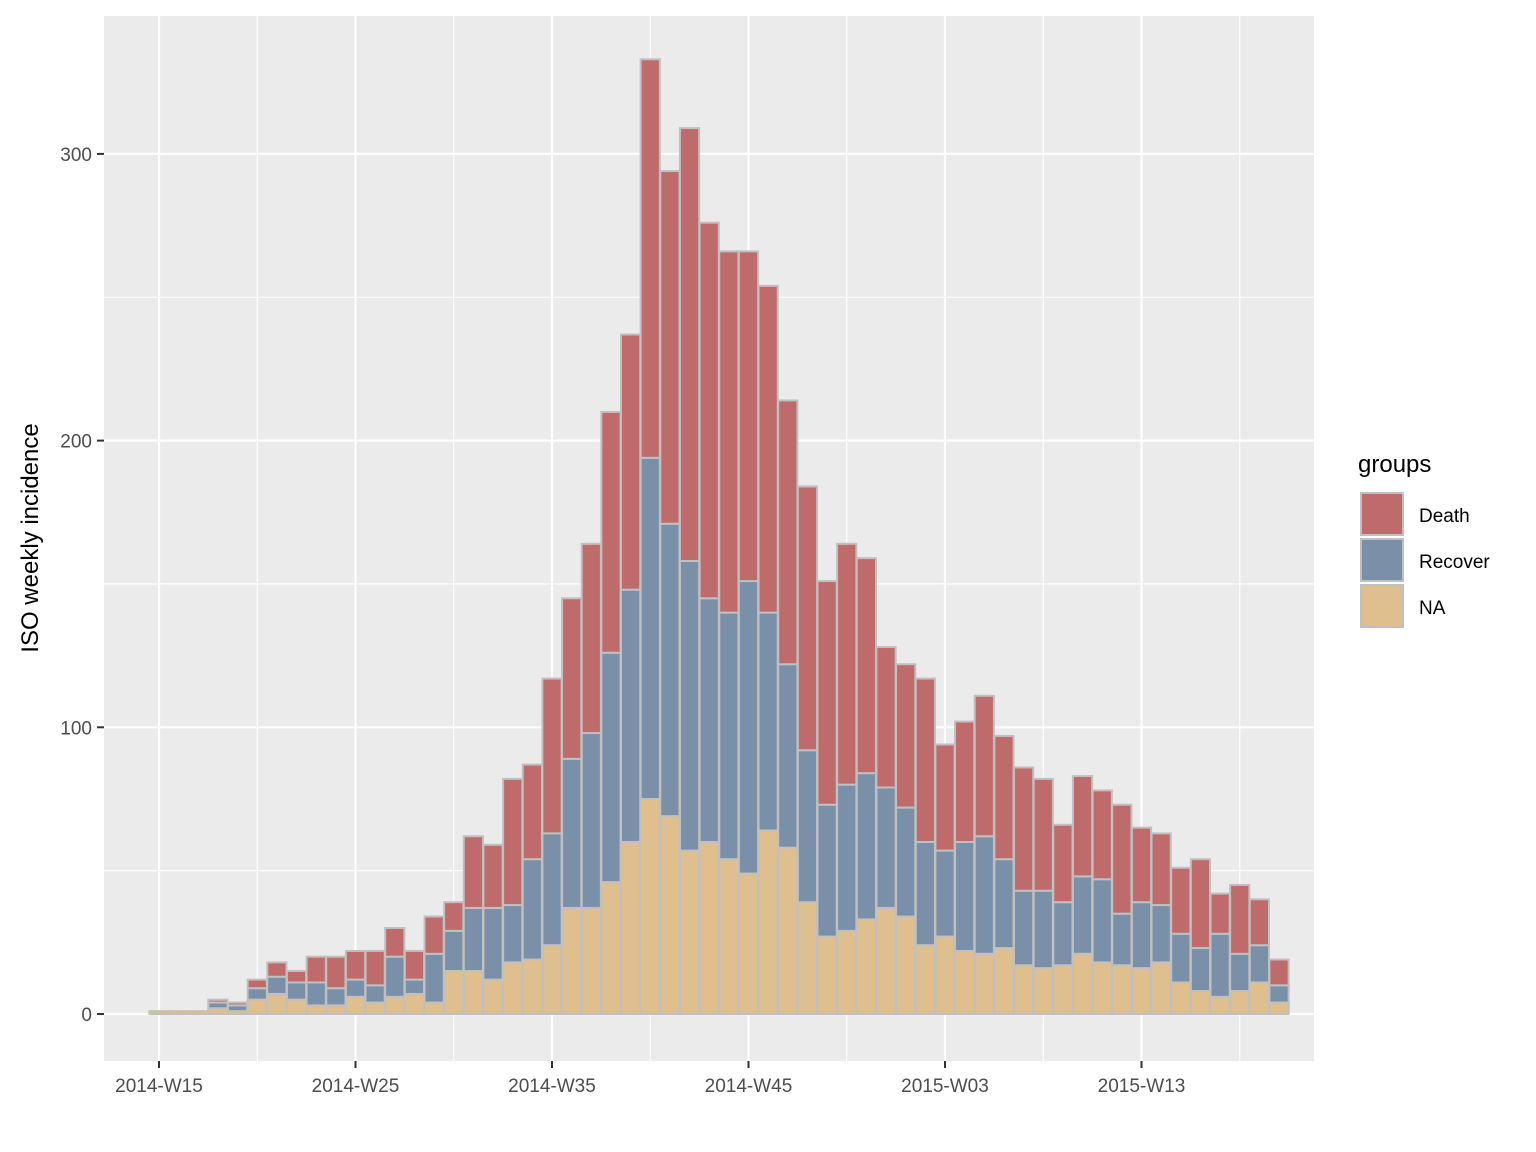 The width and height of the screenshot is (1536, 1152). What do you see at coordinates (356, 1086) in the screenshot?
I see `x-tick-label: 2014-W25` at bounding box center [356, 1086].